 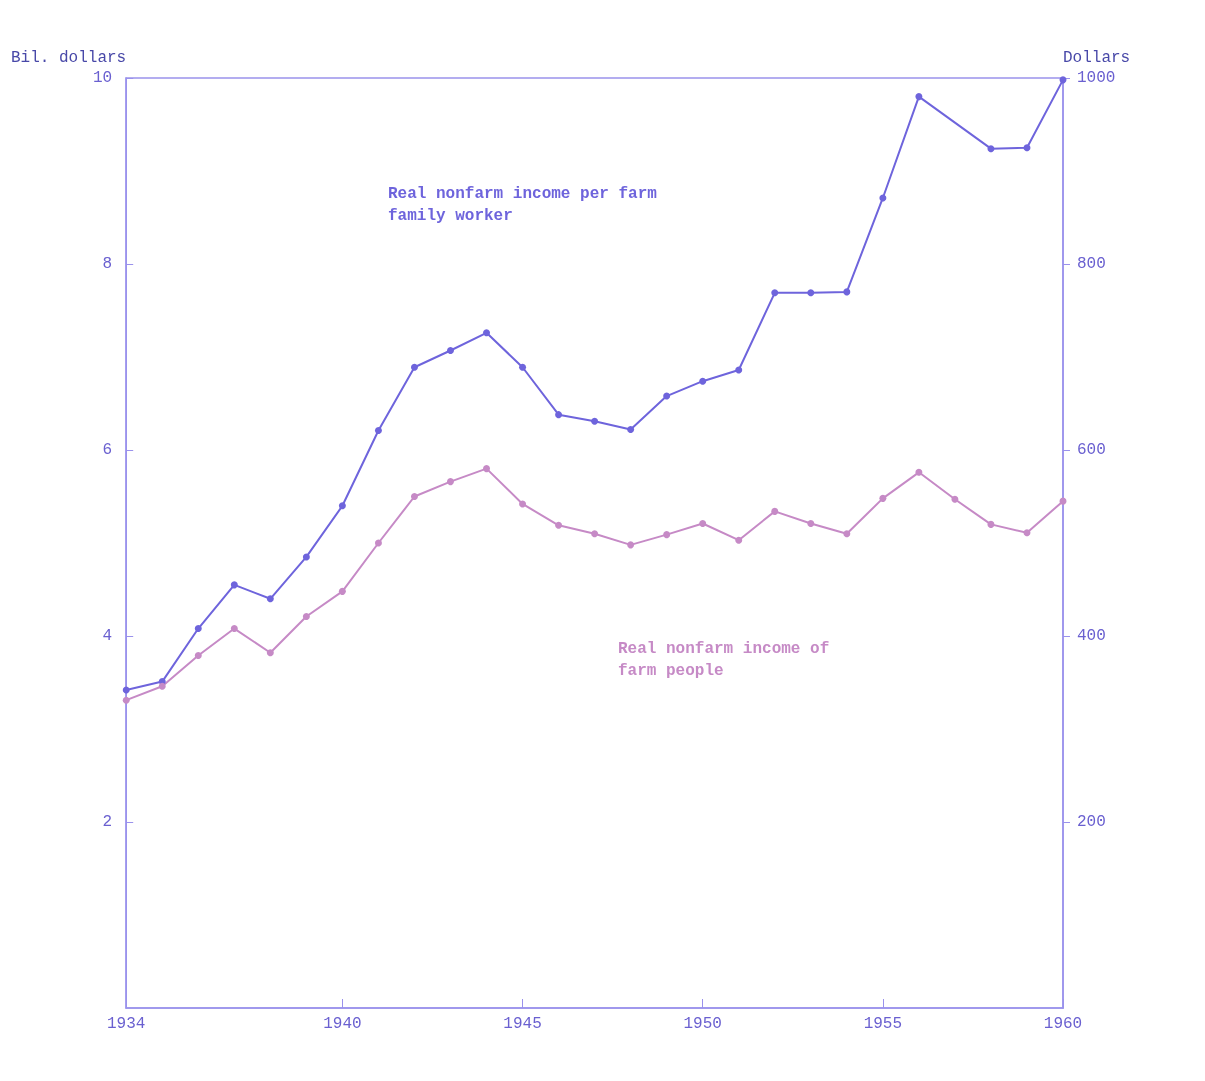 What do you see at coordinates (1091, 264) in the screenshot?
I see `y2-tick-label: 800` at bounding box center [1091, 264].